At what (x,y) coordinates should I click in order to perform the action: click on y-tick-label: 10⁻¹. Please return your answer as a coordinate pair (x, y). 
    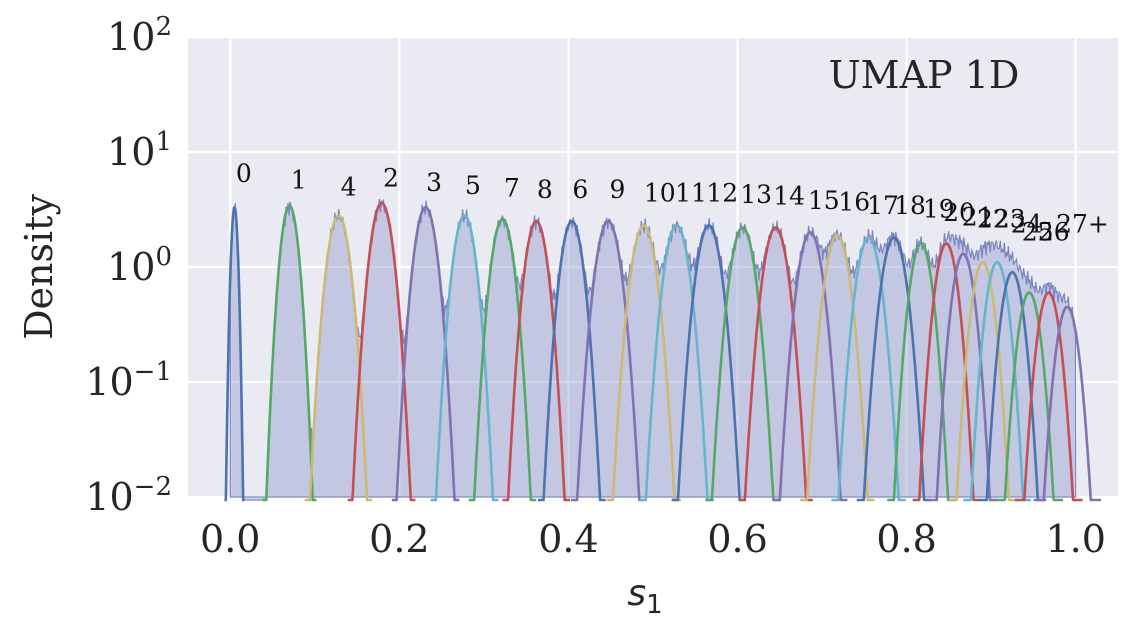
    Looking at the image, I should click on (128, 380).